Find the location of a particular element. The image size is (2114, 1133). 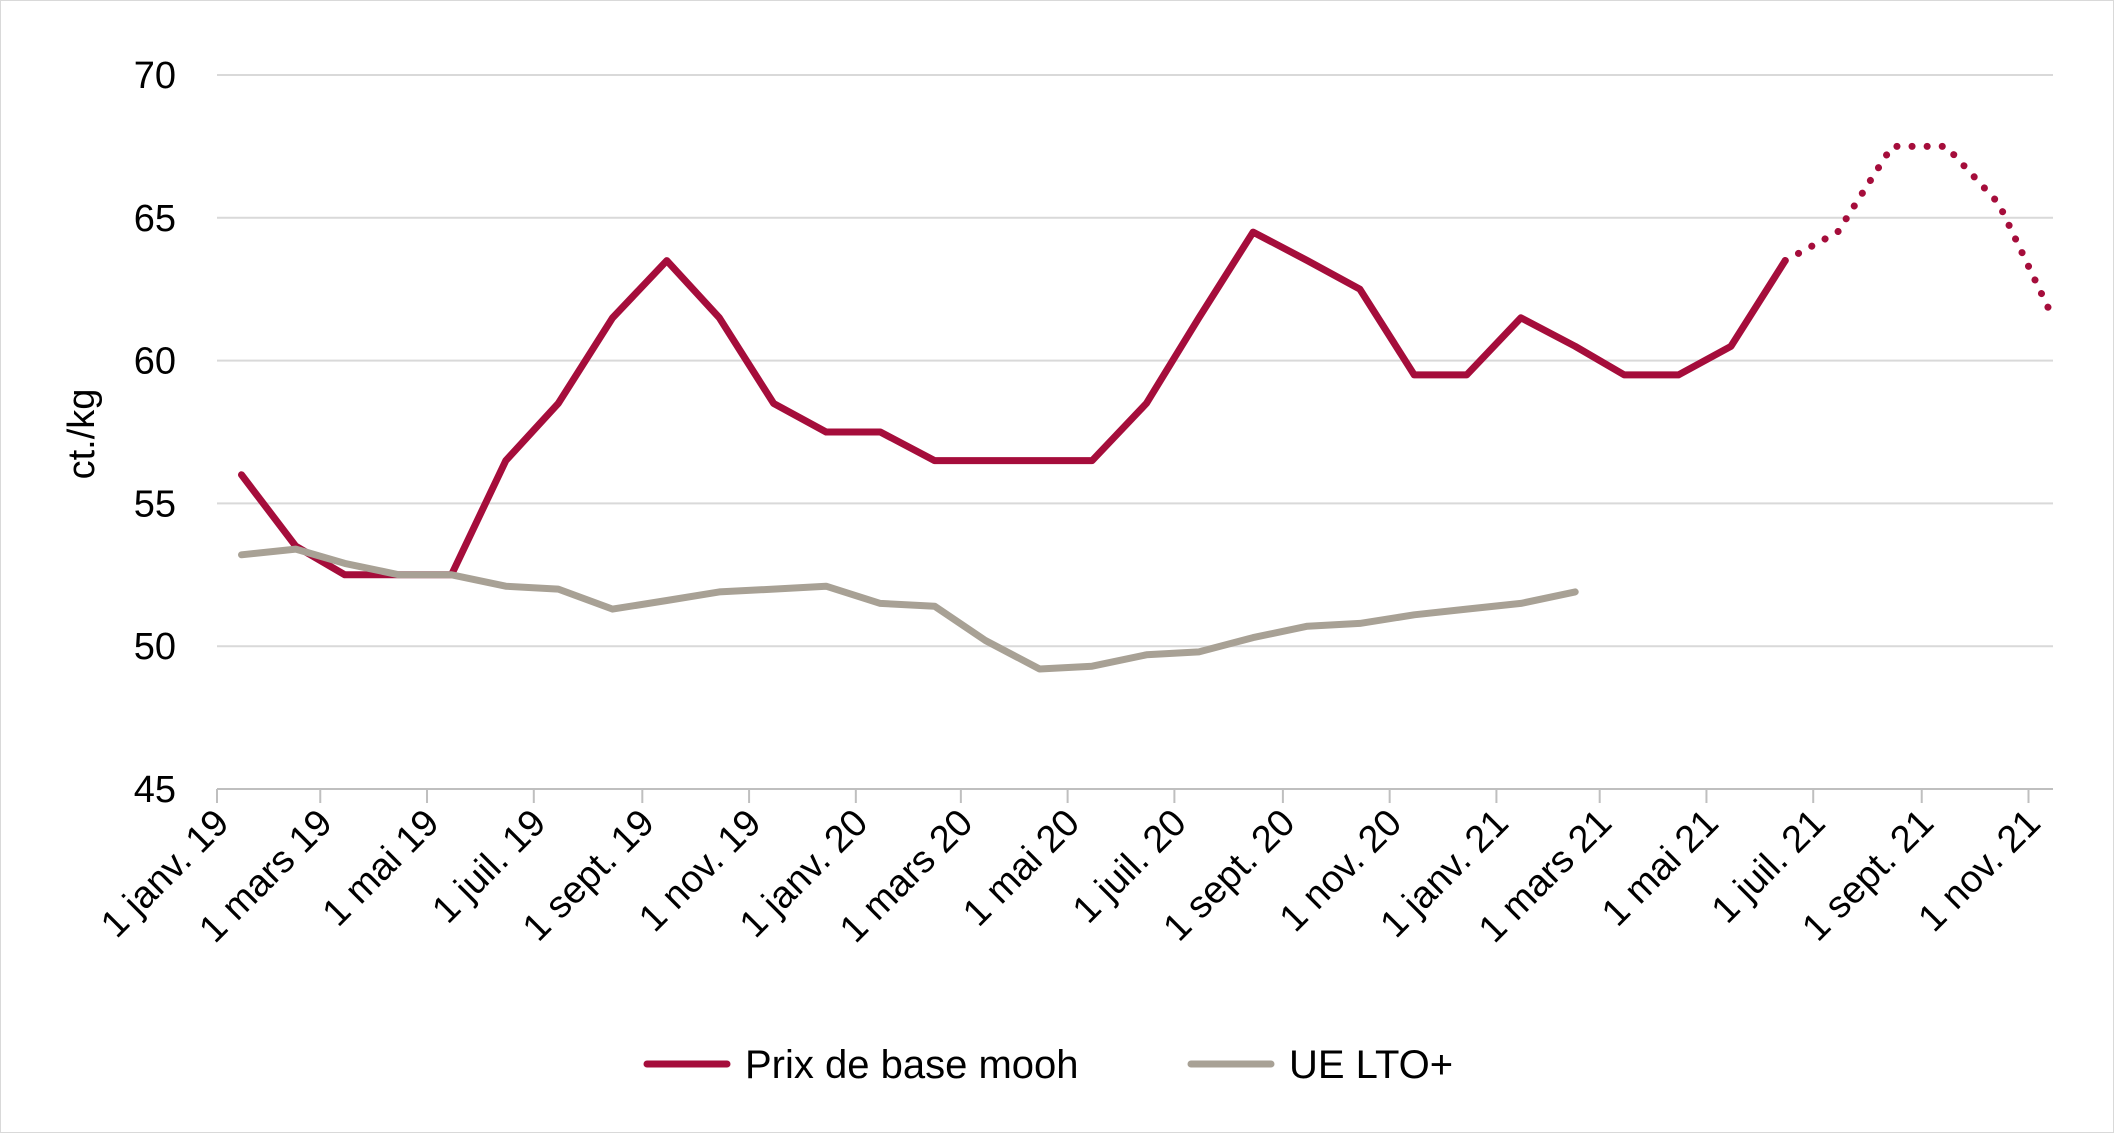

x-tick-label-8: 1 mai 20 is located at coordinates (1021, 868).